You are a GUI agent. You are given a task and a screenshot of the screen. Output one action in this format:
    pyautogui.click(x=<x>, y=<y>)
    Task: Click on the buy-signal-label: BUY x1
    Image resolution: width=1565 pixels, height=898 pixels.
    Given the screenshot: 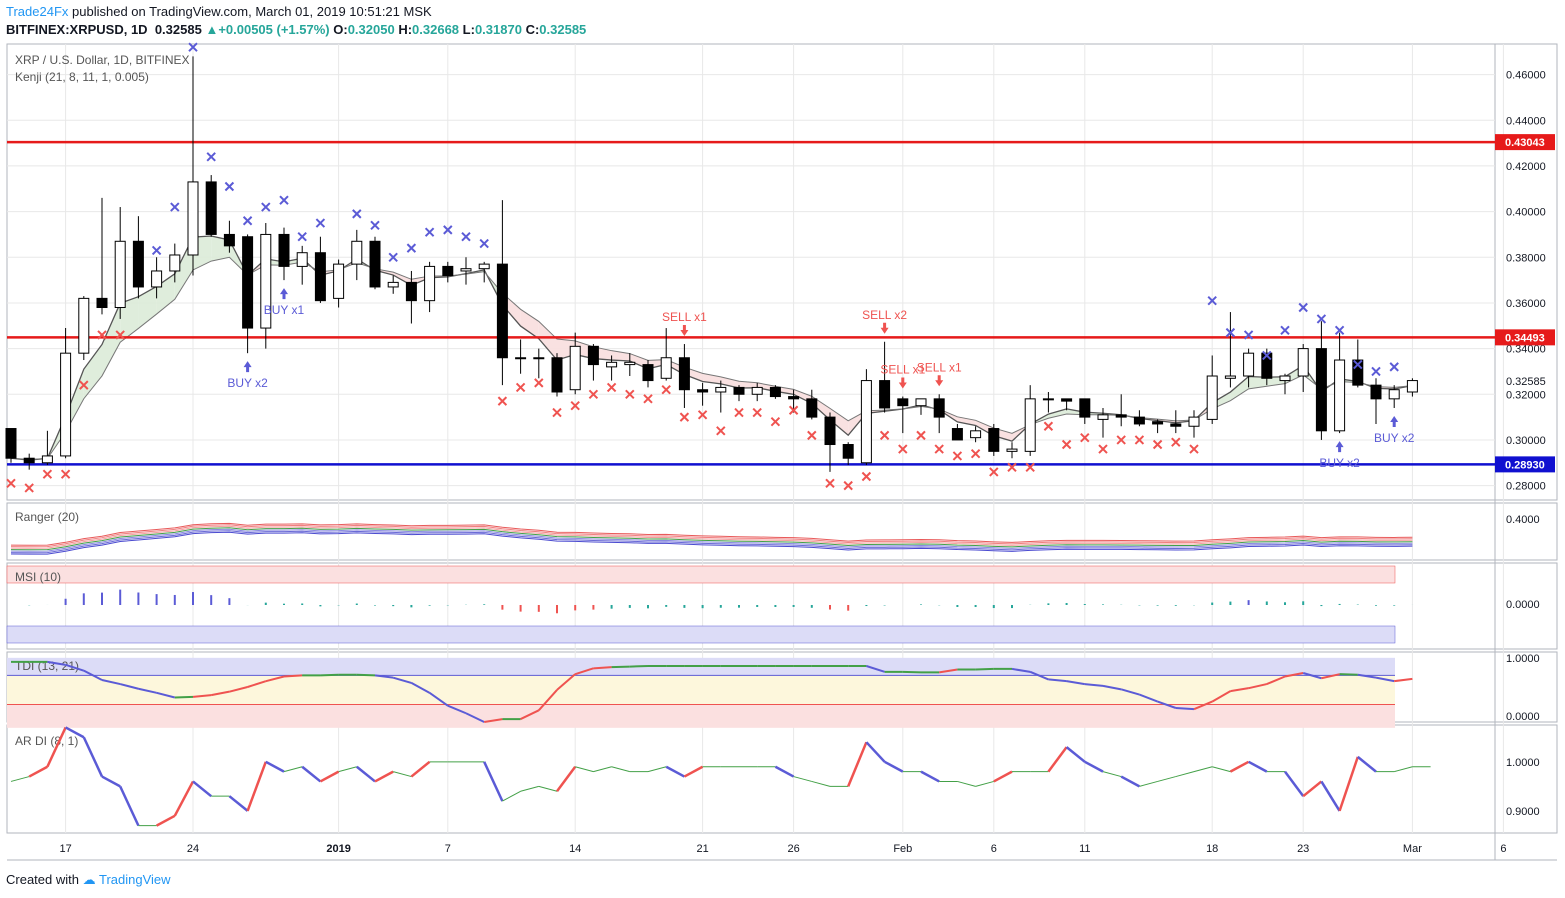 What is the action you would take?
    pyautogui.click(x=284, y=310)
    